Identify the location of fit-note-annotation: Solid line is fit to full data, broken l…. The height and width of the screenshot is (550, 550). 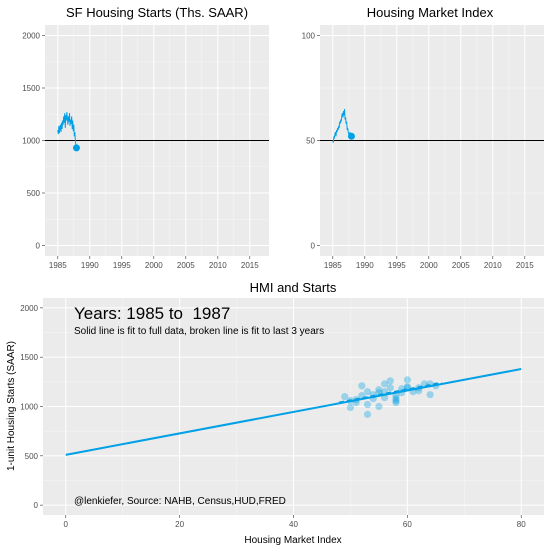
(199, 331).